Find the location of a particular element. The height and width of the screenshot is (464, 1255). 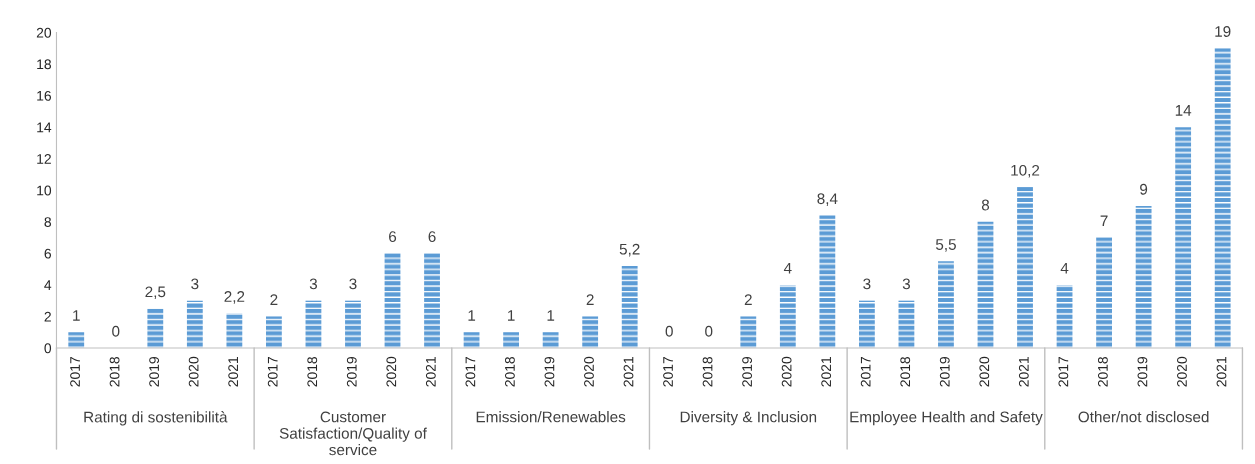

data-label: 5,2 is located at coordinates (629, 250).